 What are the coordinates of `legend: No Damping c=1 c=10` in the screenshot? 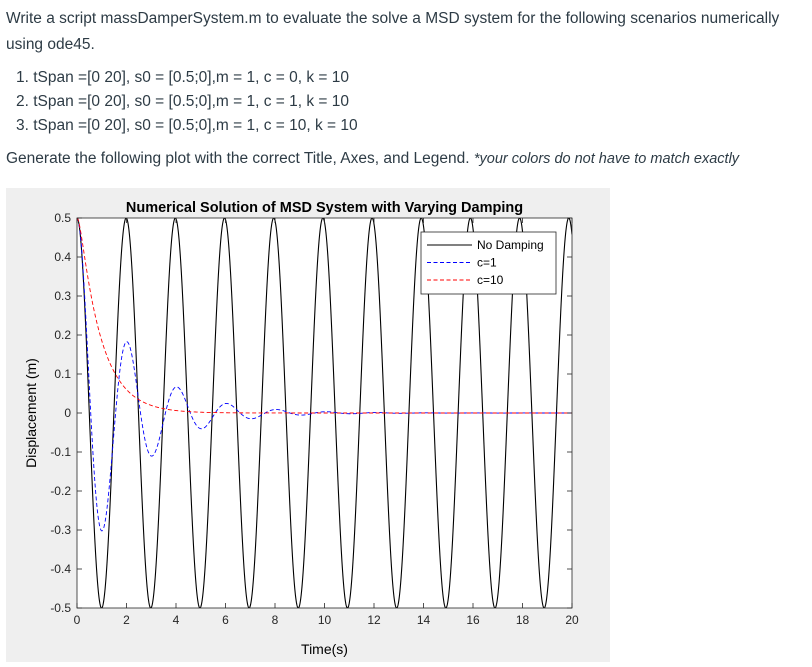 It's located at (488, 263).